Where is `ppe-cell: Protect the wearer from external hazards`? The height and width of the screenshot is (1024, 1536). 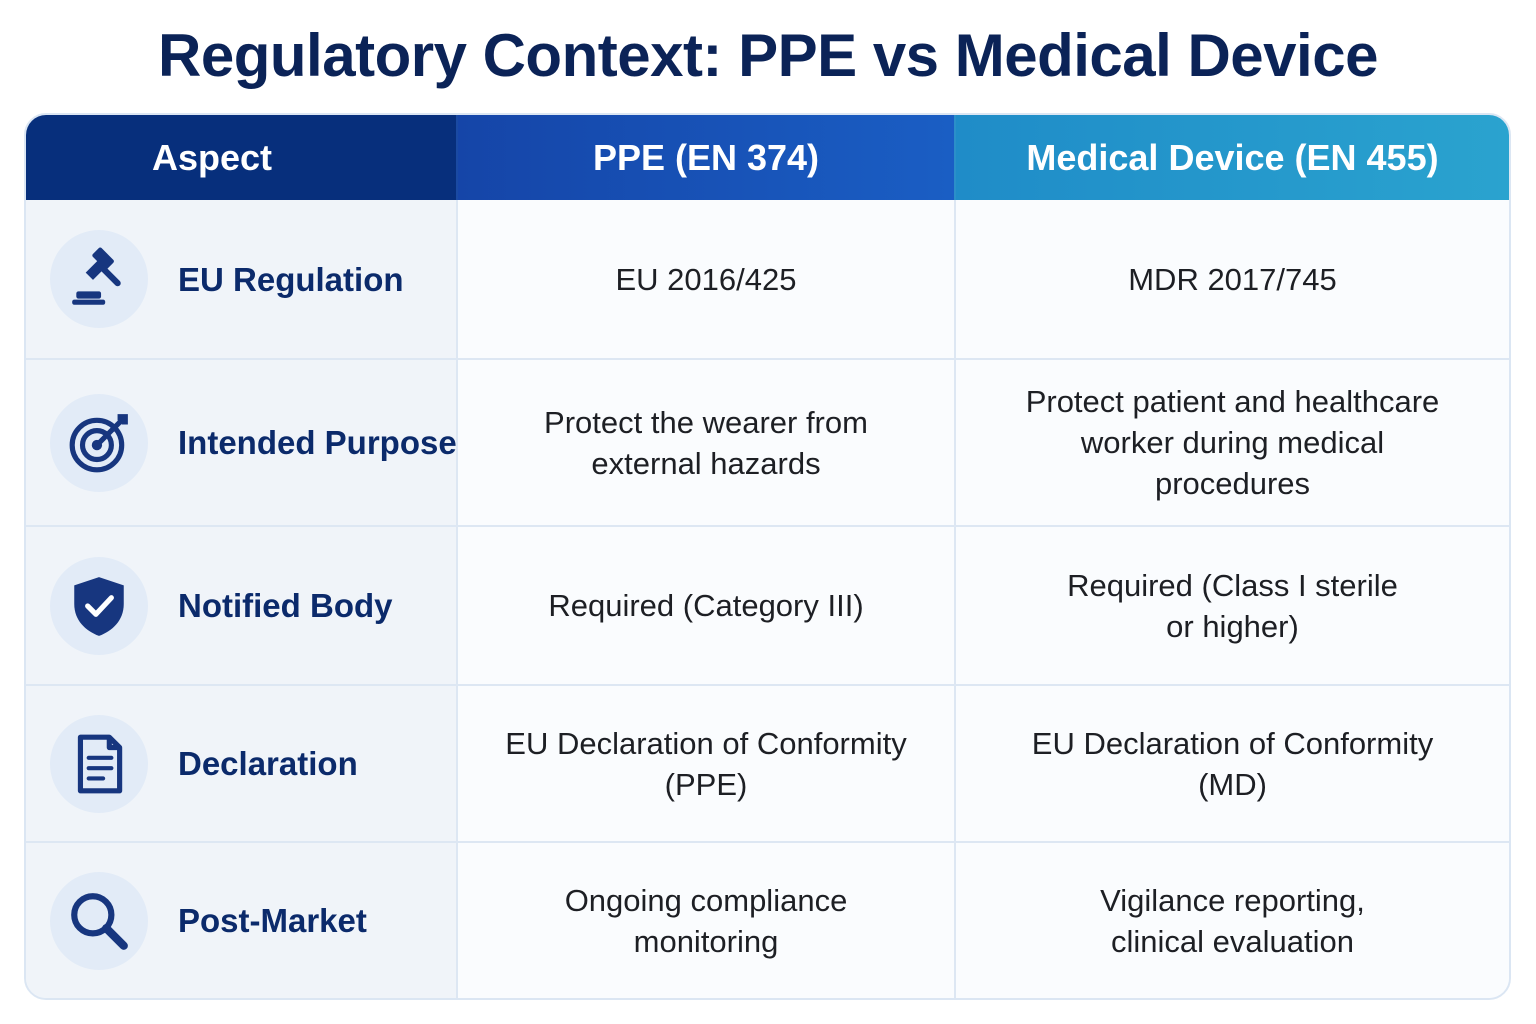
ppe-cell: Protect the wearer from external hazards is located at coordinates (707, 442).